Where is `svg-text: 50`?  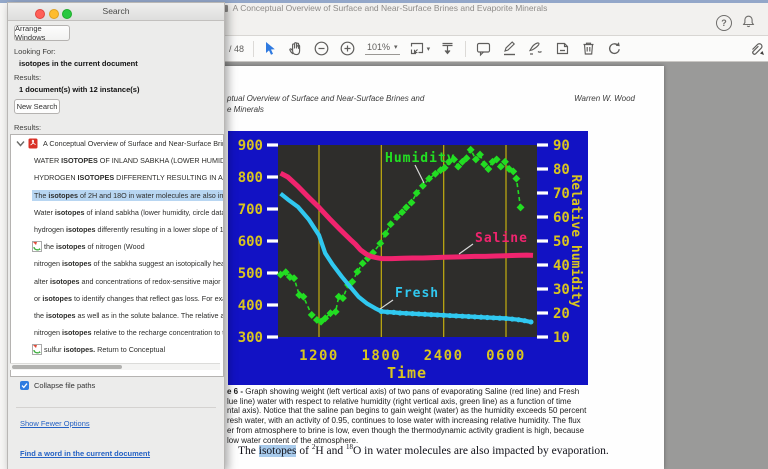 svg-text: 50 is located at coordinates (561, 242).